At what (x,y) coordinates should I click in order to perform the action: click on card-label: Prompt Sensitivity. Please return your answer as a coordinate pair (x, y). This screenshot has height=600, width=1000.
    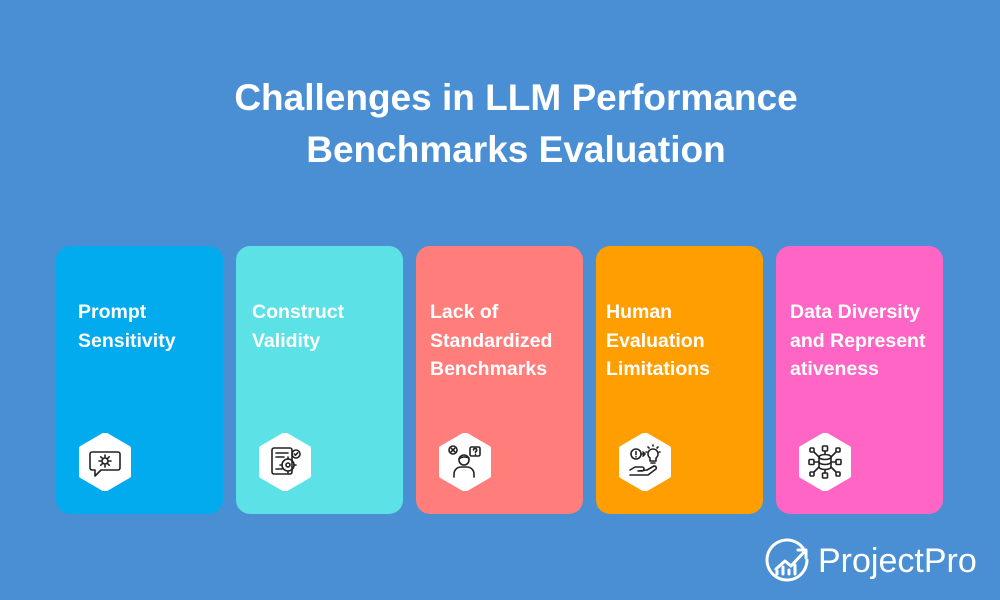
    Looking at the image, I should click on (127, 326).